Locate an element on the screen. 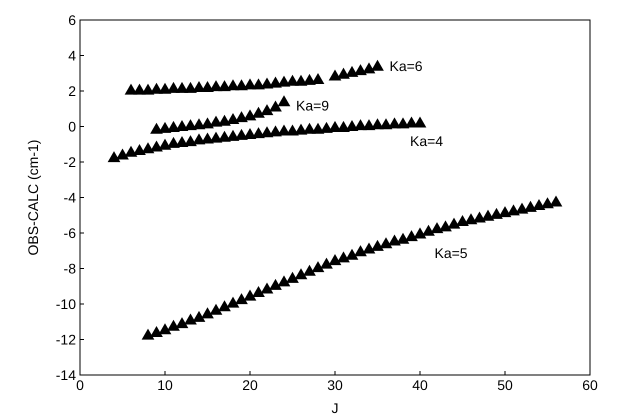 Image resolution: width=638 pixels, height=419 pixels. x-tick-label: 20 is located at coordinates (250, 385).